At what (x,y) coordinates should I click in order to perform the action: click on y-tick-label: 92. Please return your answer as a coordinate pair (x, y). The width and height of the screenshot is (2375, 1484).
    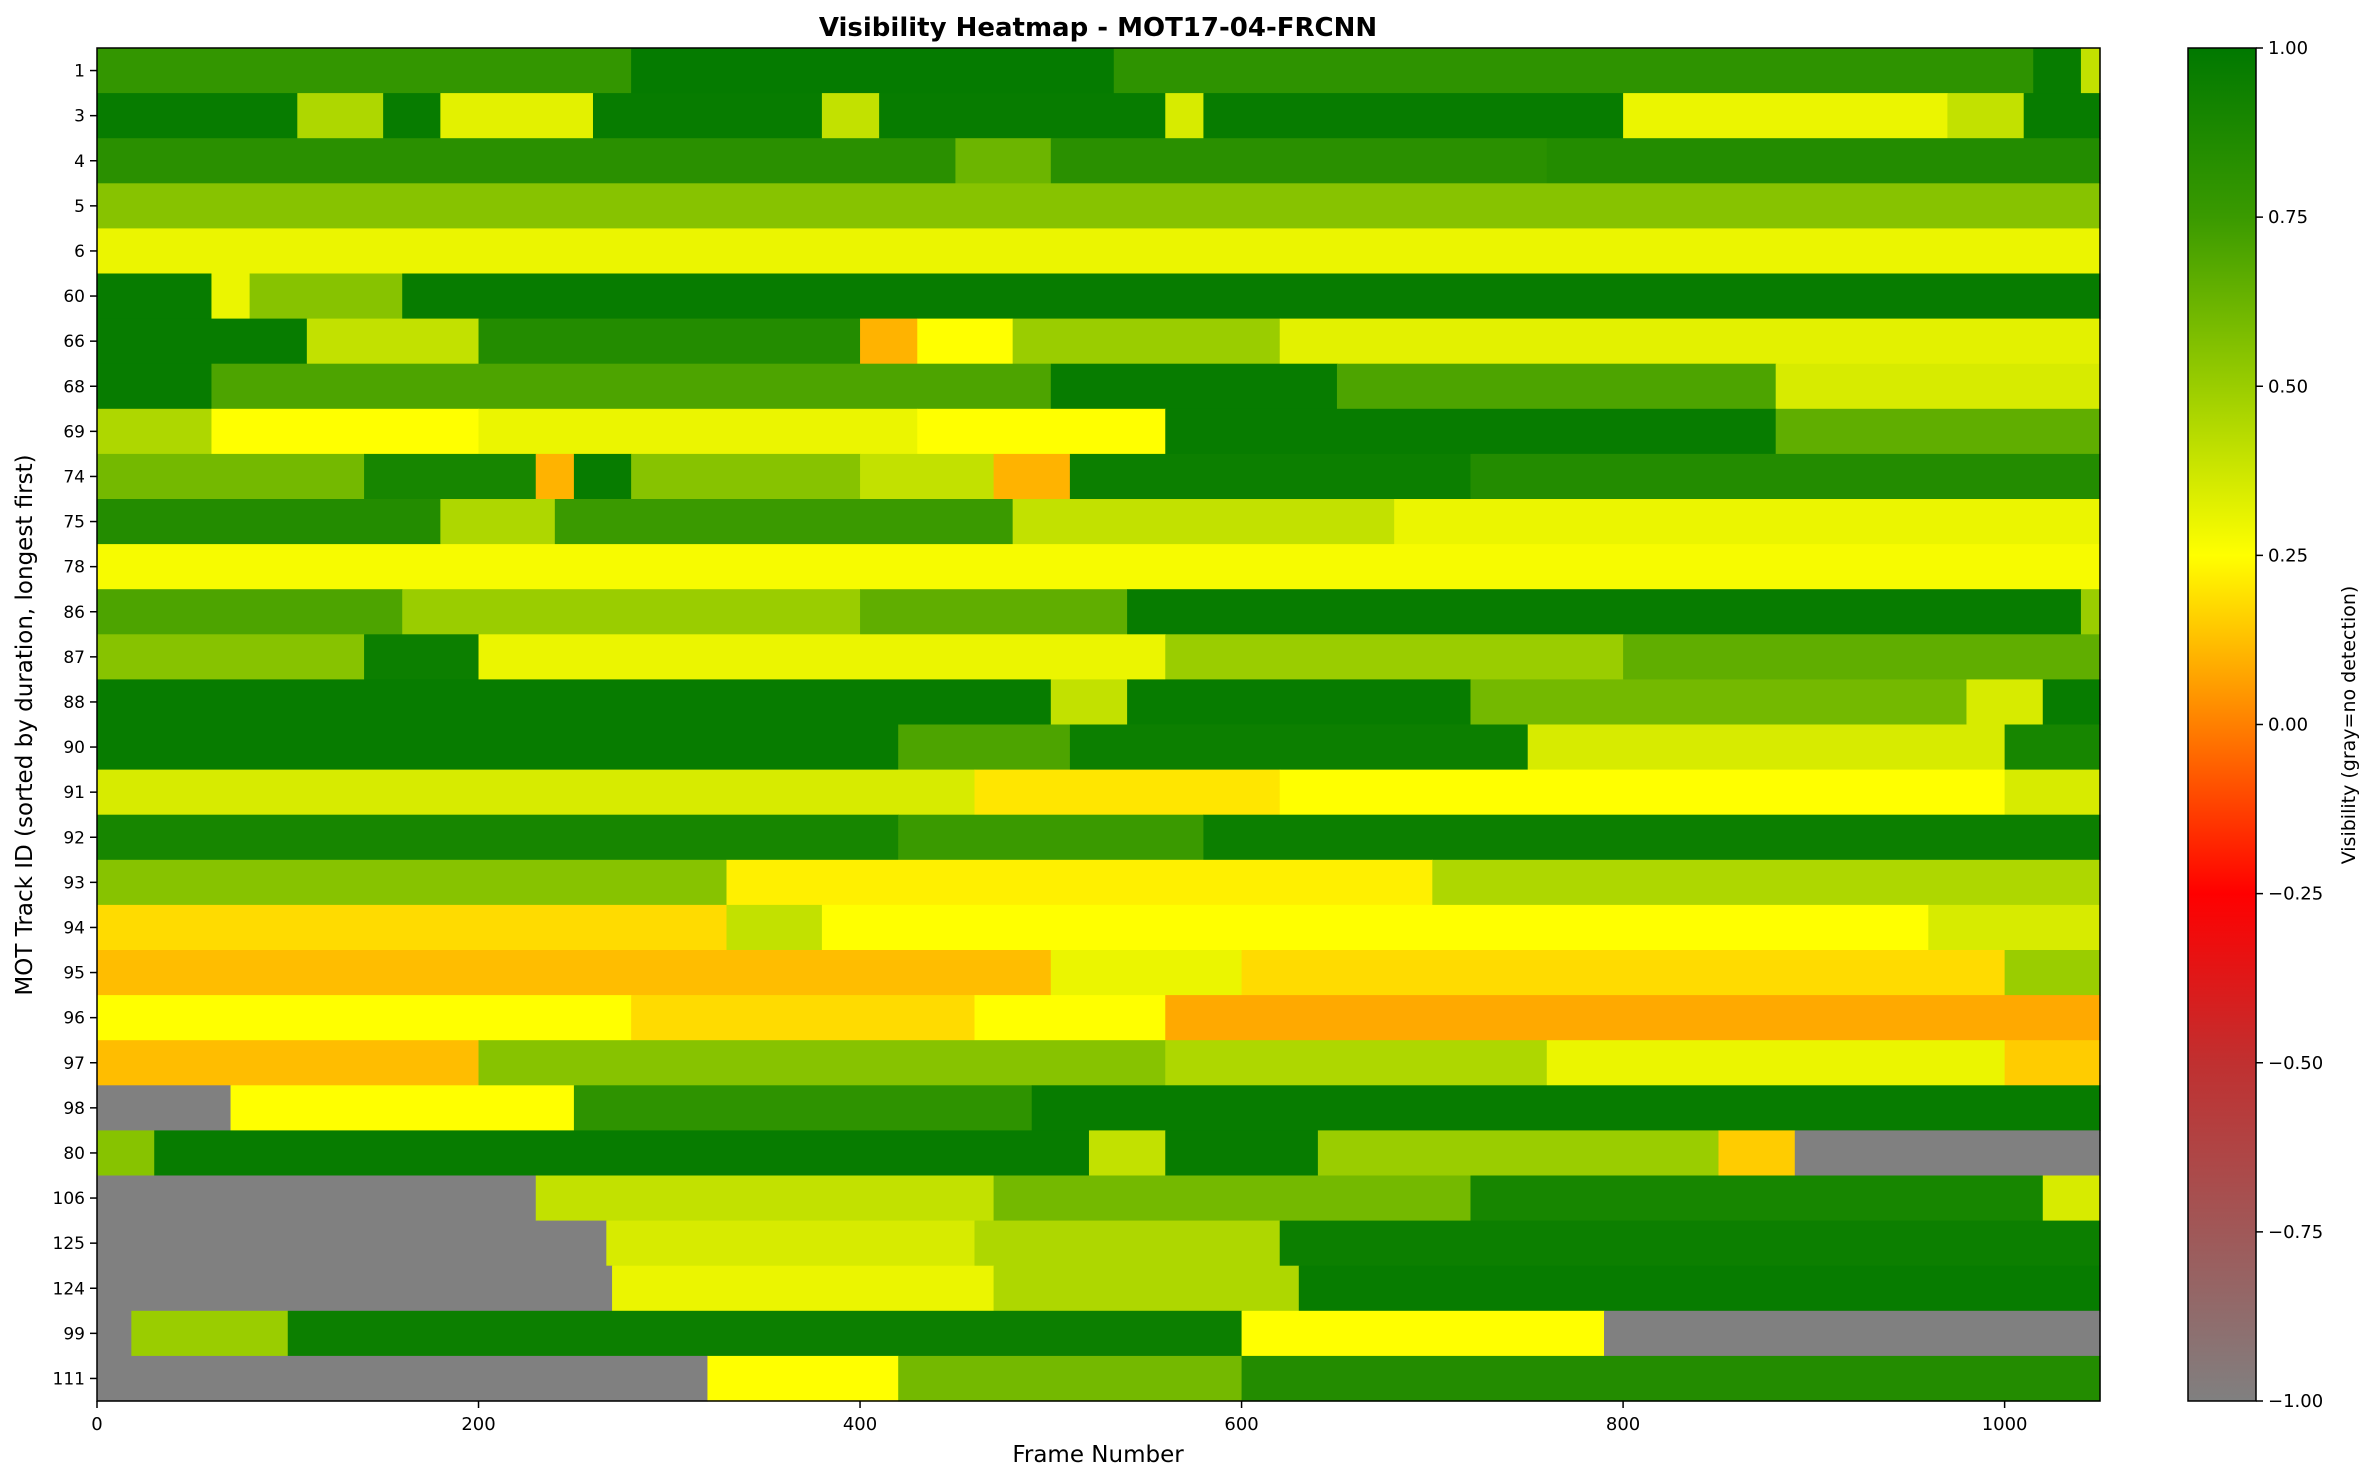
    Looking at the image, I should click on (74, 838).